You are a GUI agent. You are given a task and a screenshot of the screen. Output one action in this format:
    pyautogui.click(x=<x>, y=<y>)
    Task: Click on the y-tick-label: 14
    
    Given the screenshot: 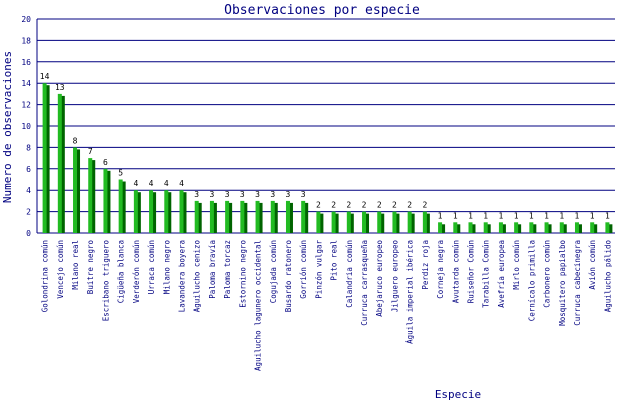 What is the action you would take?
    pyautogui.click(x=26, y=83)
    